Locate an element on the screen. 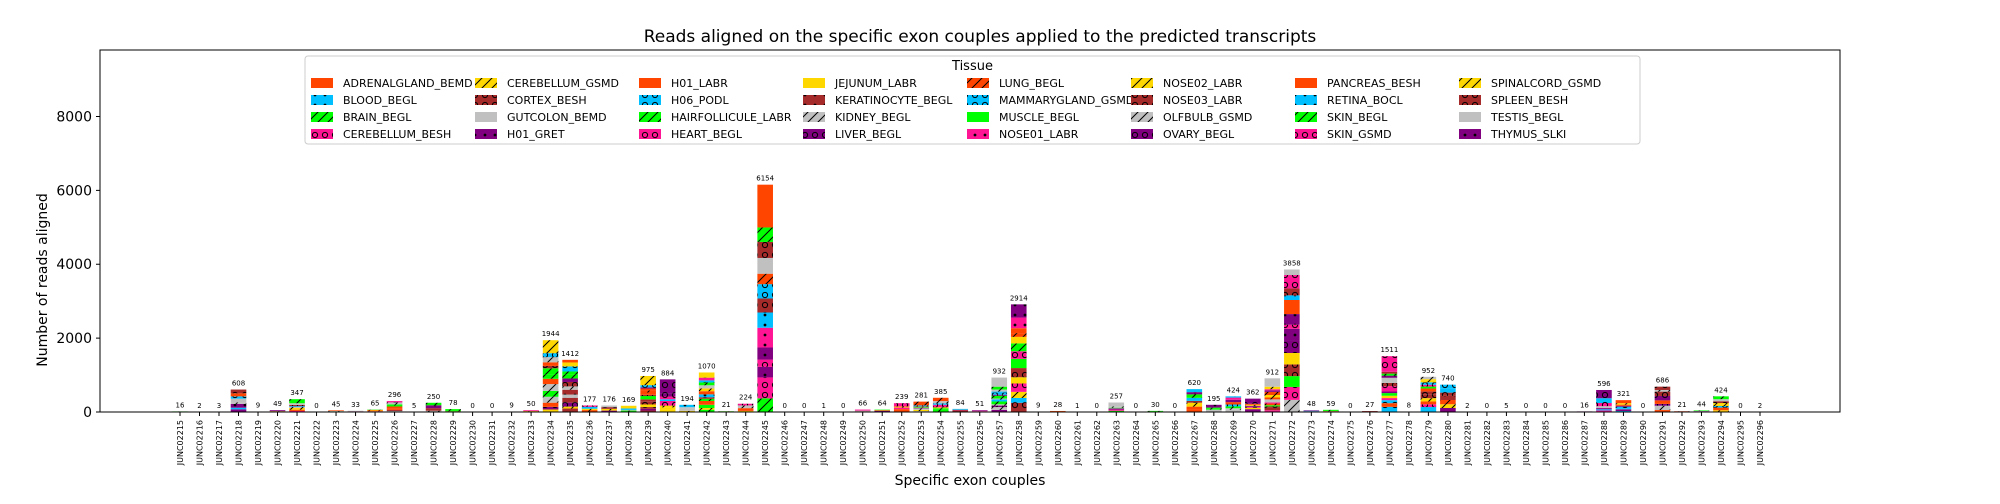 The width and height of the screenshot is (2000, 504). bar-JUNC02238 is located at coordinates (629, 409).